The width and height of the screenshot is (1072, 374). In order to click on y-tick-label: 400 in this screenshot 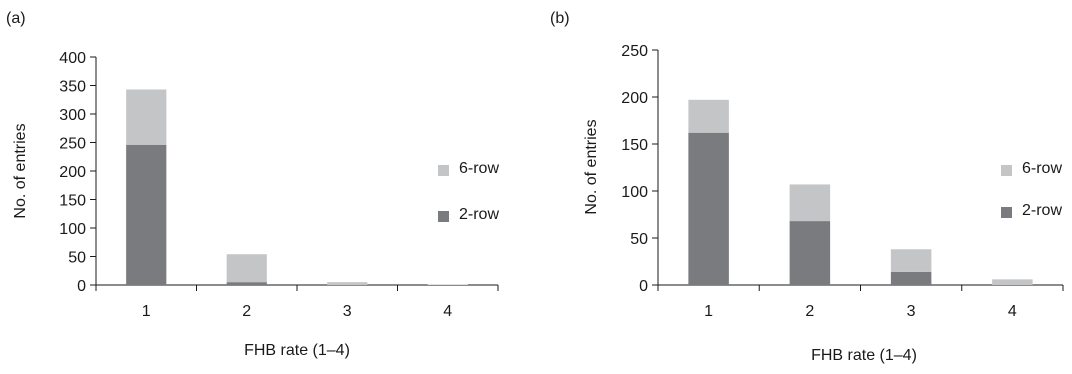, I will do `click(72, 58)`.